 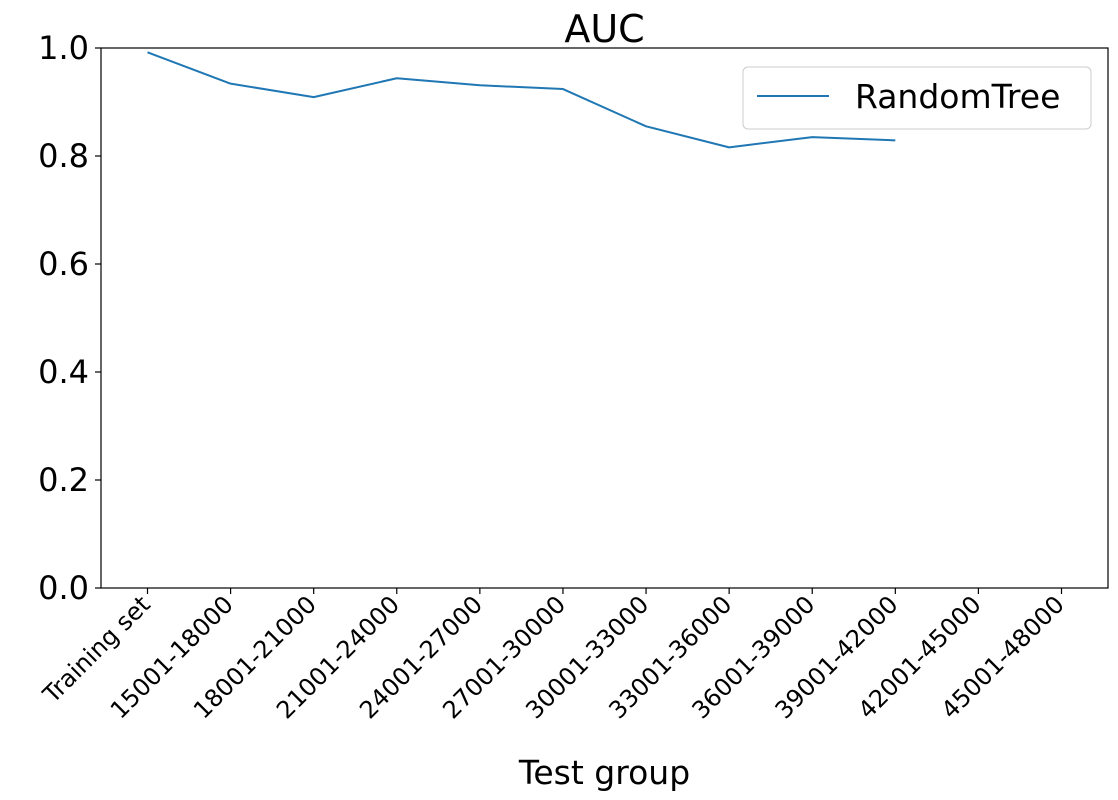 I want to click on y-tick-label: 0.4, so click(x=63, y=372).